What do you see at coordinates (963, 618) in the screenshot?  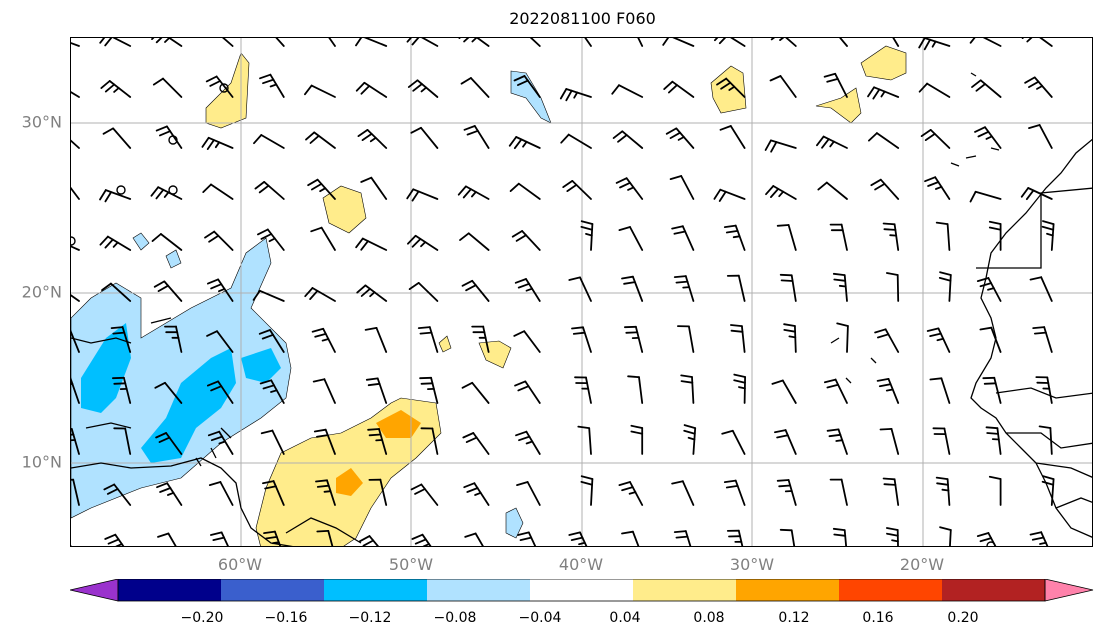 I see `colorbar-tick-p020: 0.20` at bounding box center [963, 618].